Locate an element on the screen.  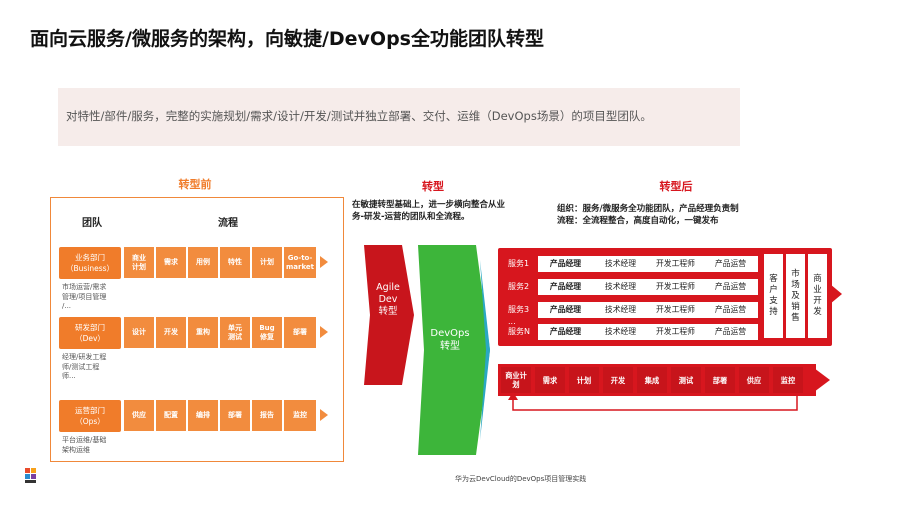
side-function-column: 商 业 开 发 is located at coordinates (817, 296).